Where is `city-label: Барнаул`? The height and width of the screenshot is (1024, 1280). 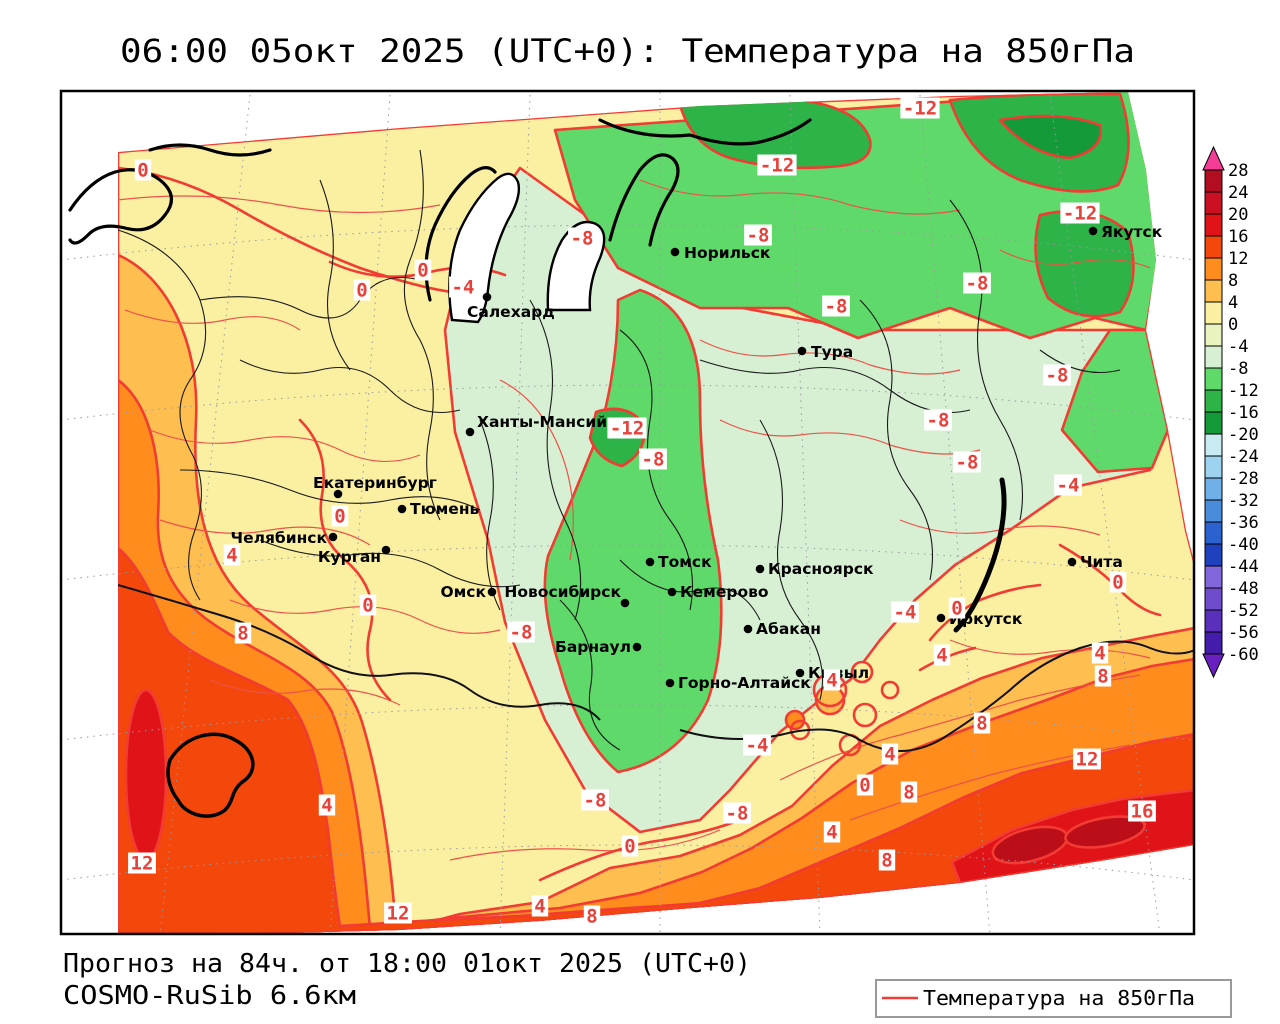
city-label: Барнаул is located at coordinates (593, 647).